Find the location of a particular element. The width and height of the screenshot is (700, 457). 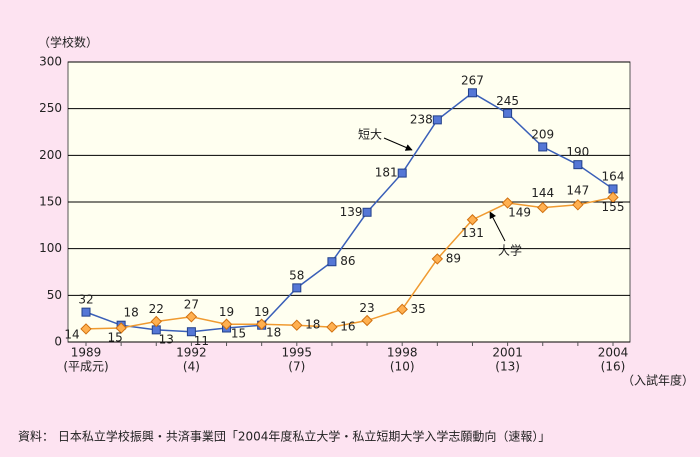

x-tick-label: 2004 is located at coordinates (613, 353).